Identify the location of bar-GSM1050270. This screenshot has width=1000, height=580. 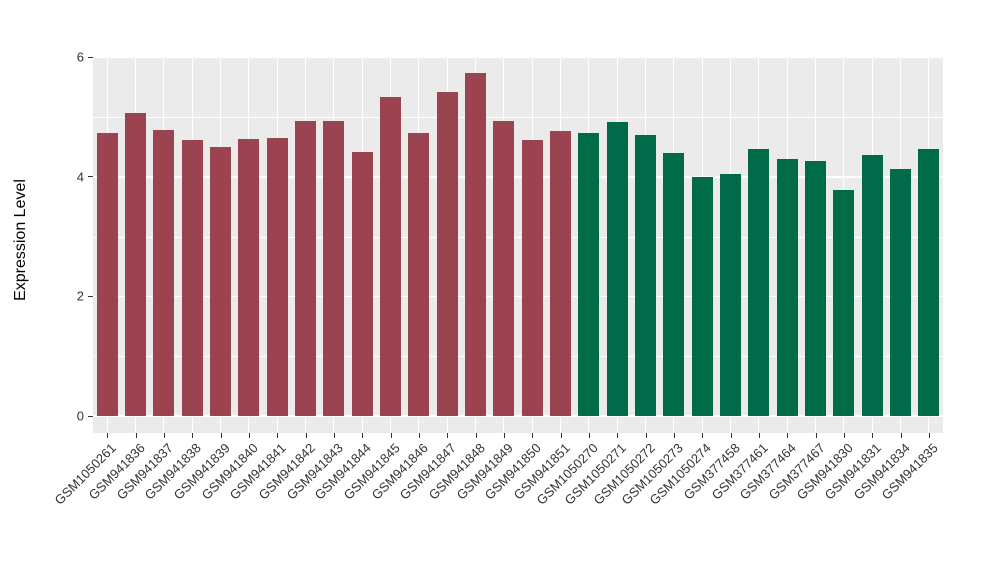
(589, 274).